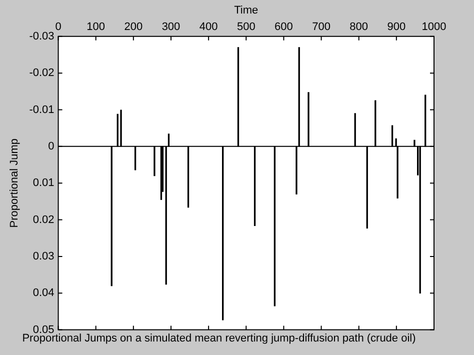  What do you see at coordinates (43, 220) in the screenshot?
I see `y-tick-label: 0.02` at bounding box center [43, 220].